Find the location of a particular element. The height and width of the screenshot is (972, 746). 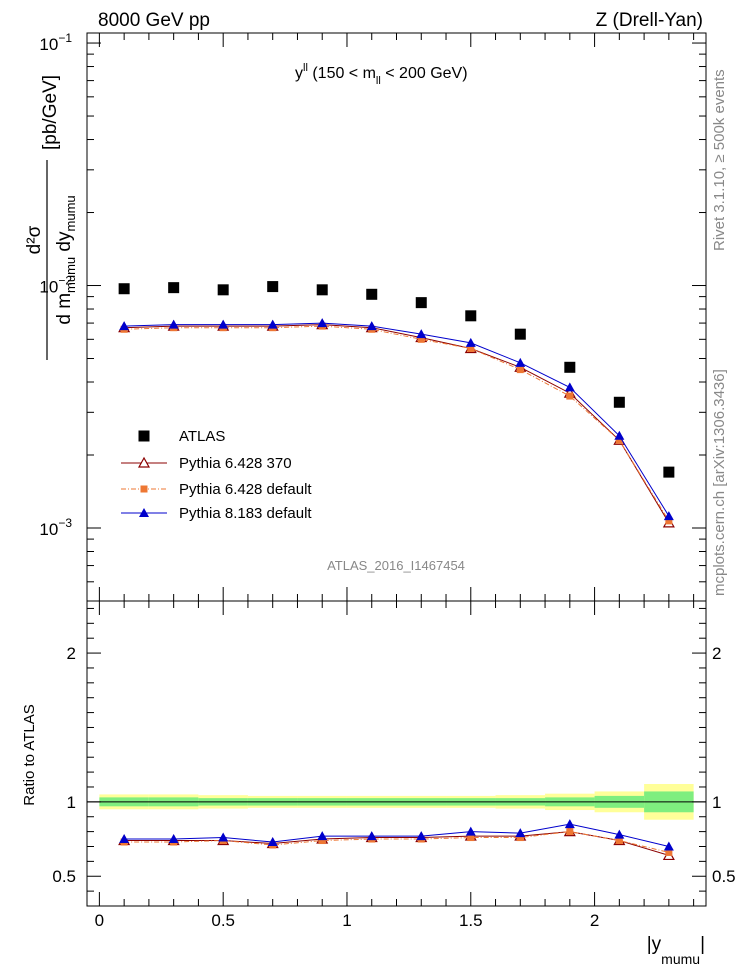

source-label: mcplots.cern.ch [arXiv:1306.3436] is located at coordinates (719, 482).